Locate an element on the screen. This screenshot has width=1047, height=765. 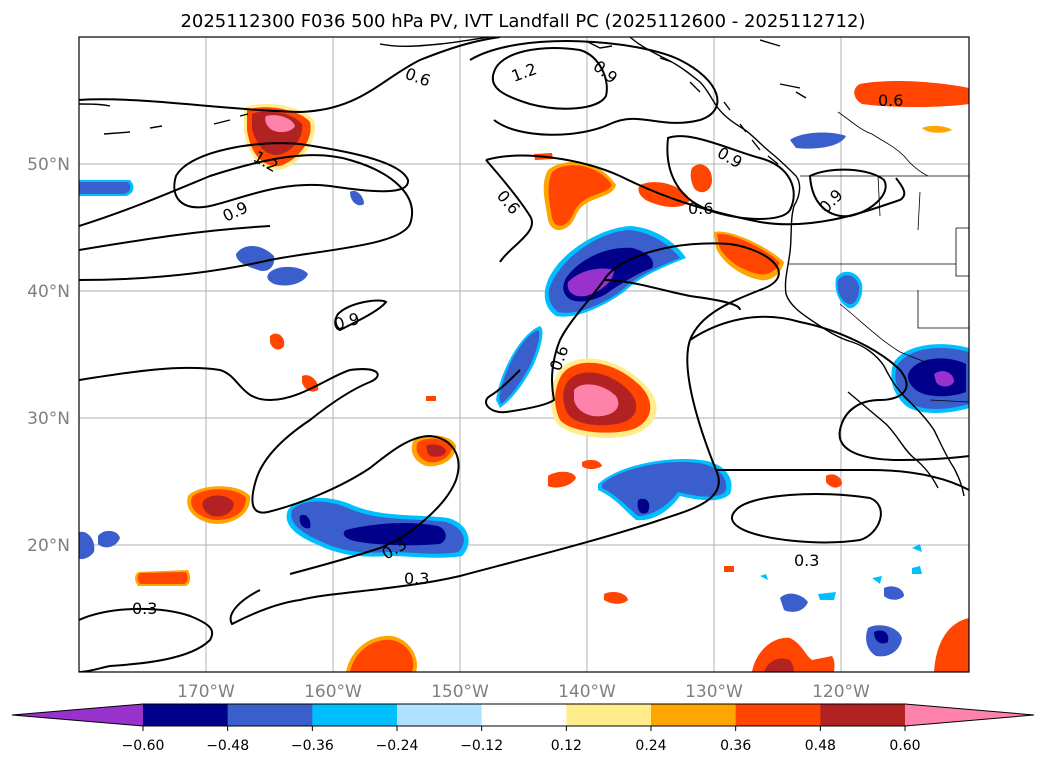
colorbar-tick-label: −0.60 is located at coordinates (143, 746).